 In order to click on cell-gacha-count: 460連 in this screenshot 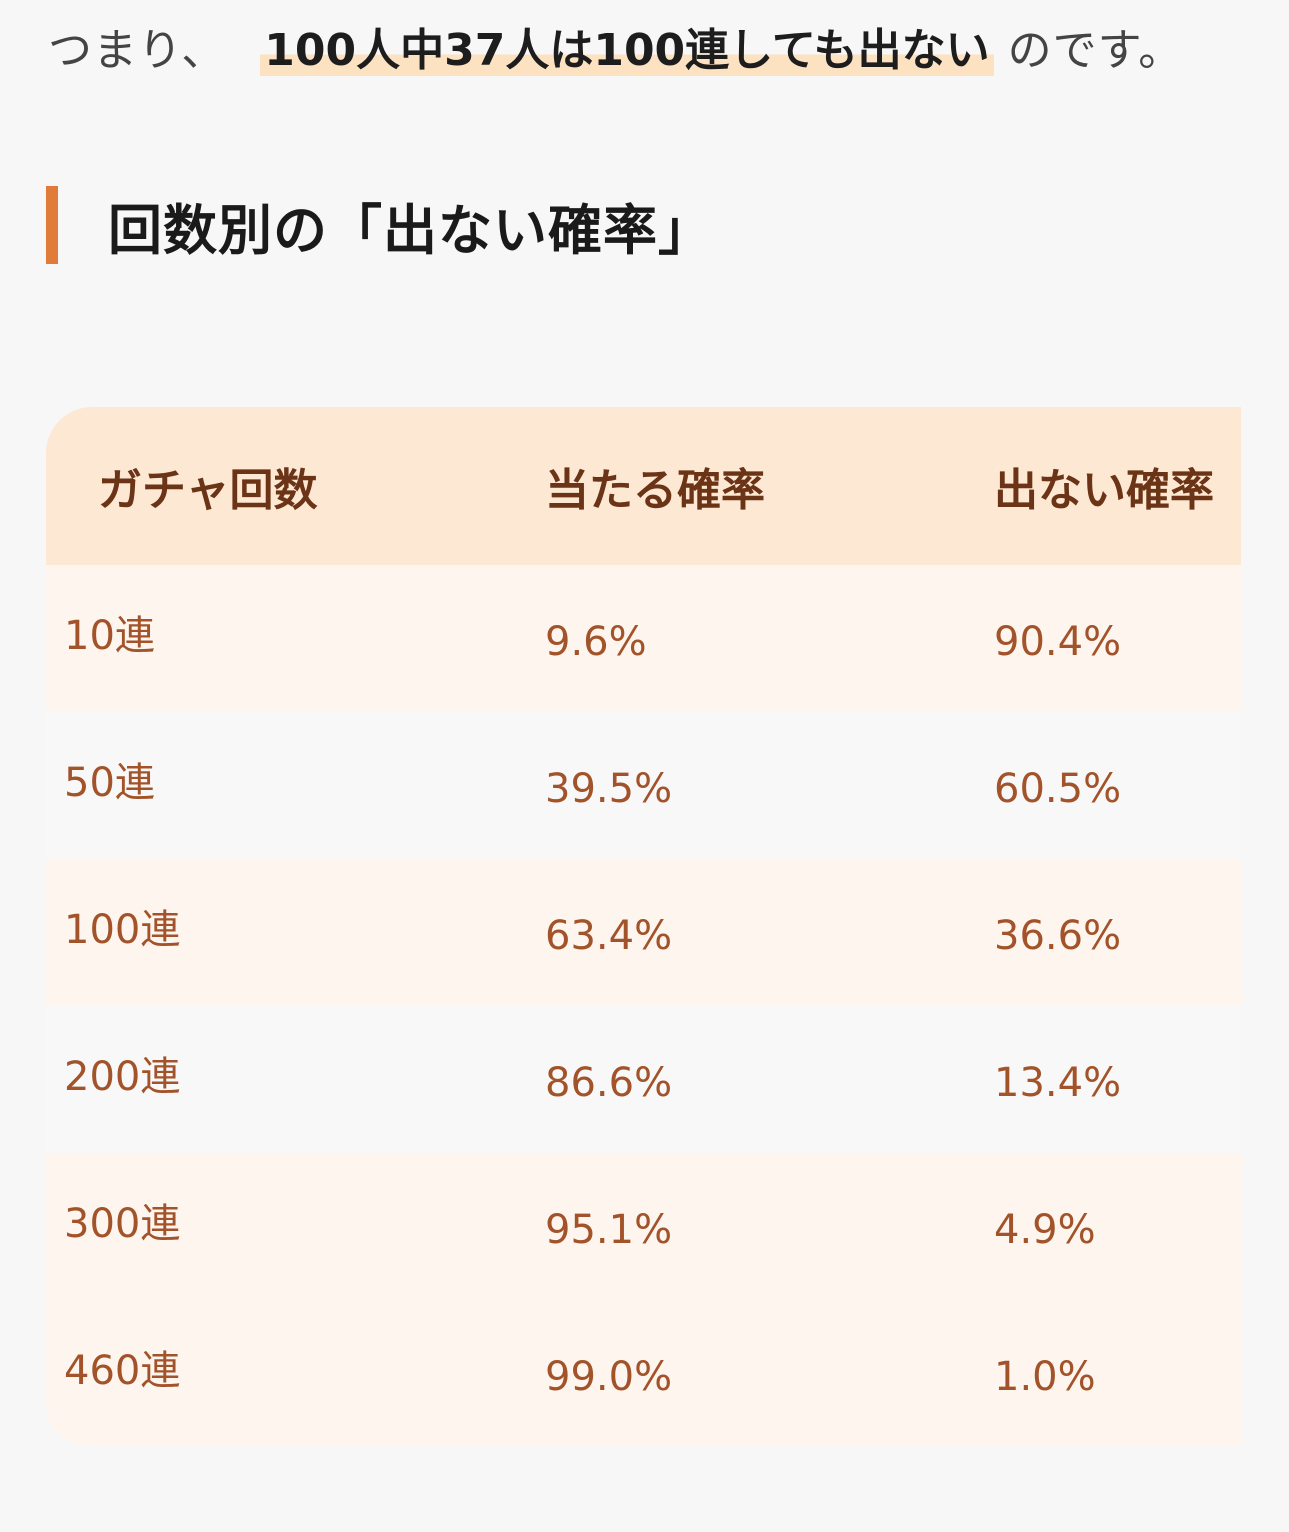, I will do `click(122, 1371)`.